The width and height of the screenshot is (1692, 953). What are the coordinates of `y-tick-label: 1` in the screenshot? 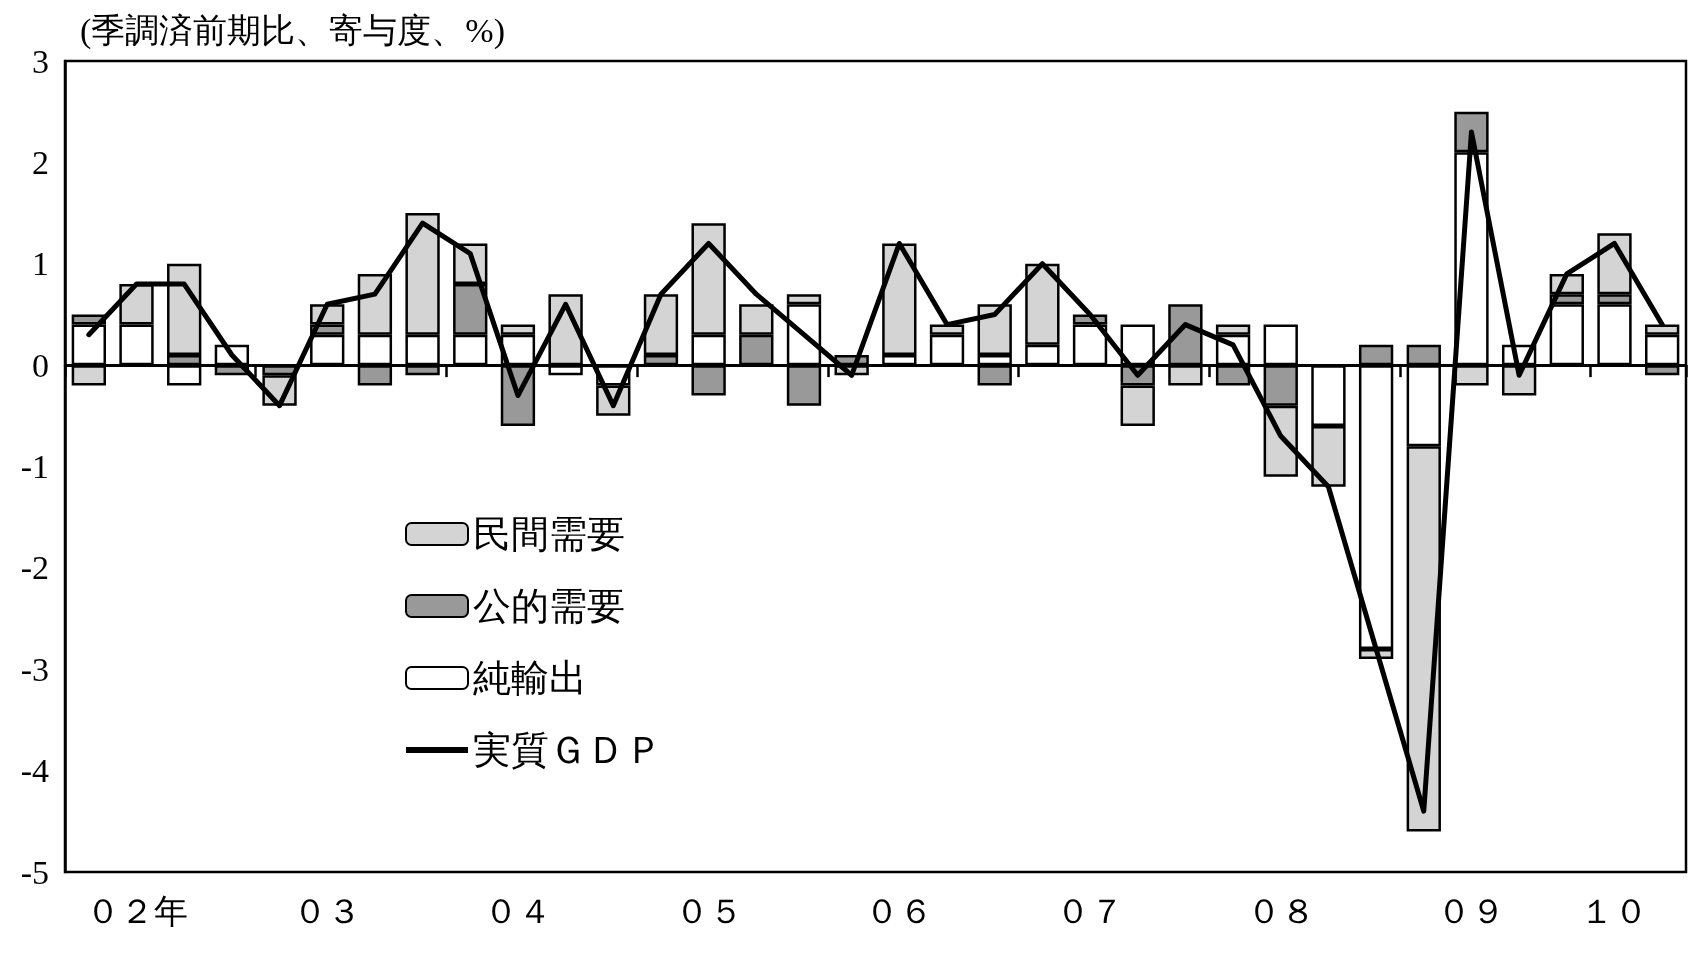 It's located at (40, 264).